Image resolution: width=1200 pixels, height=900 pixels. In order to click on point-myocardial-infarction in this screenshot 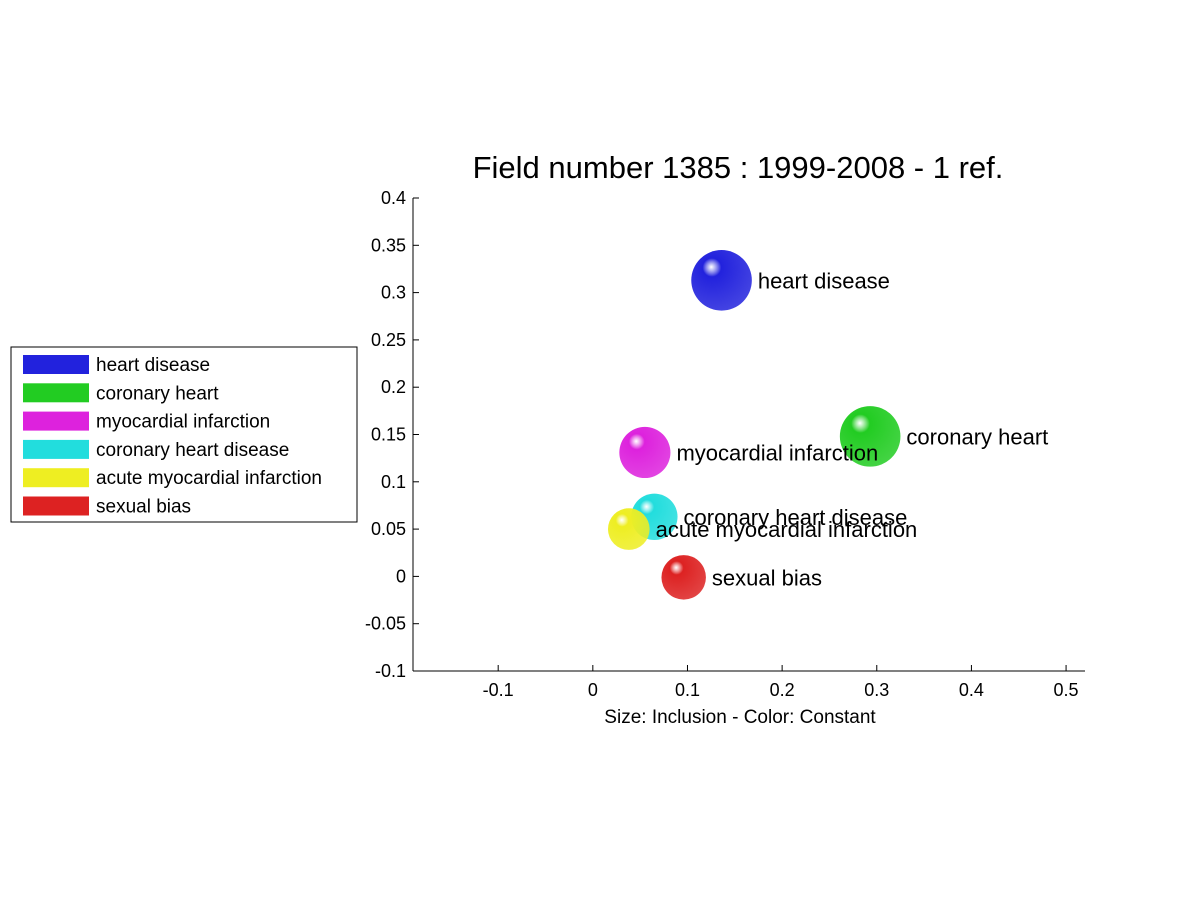, I will do `click(645, 452)`.